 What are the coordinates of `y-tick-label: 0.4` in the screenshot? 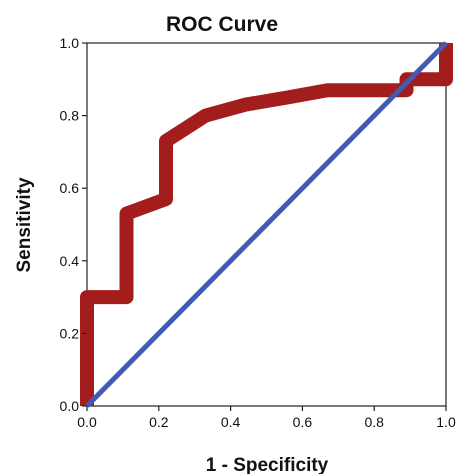 It's located at (70, 261).